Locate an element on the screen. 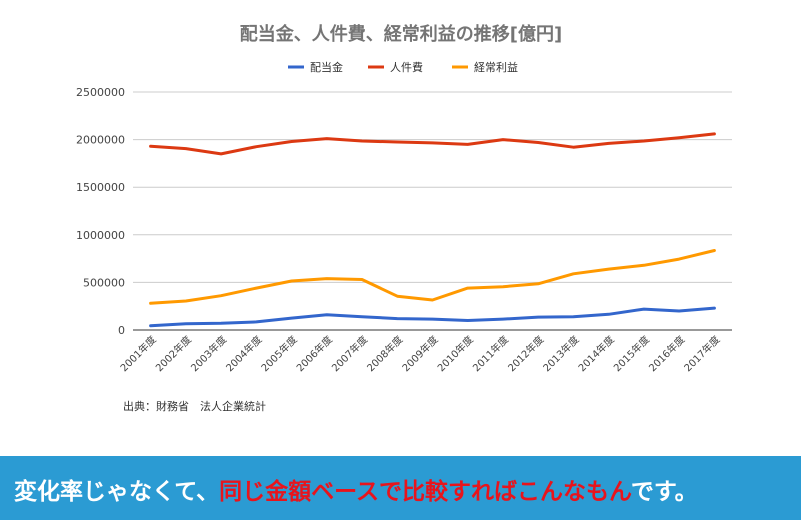 The height and width of the screenshot is (520, 801). series-line-経常利益 is located at coordinates (432, 277).